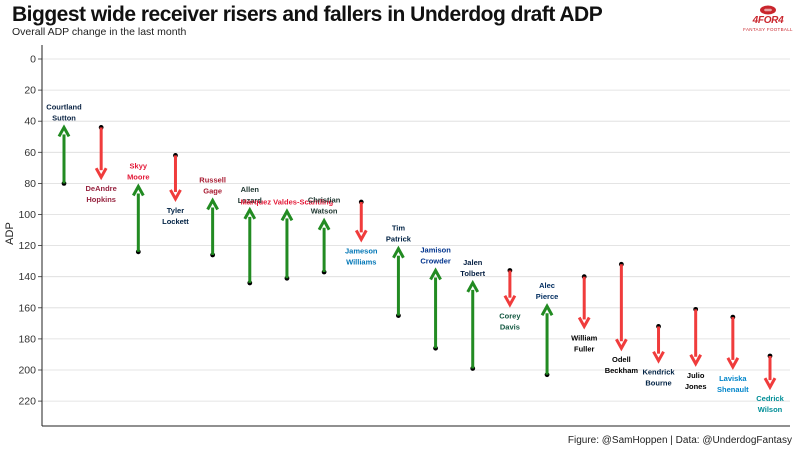 This screenshot has height=450, width=800. Describe the element at coordinates (27, 277) in the screenshot. I see `y-tick-label: 140` at that location.